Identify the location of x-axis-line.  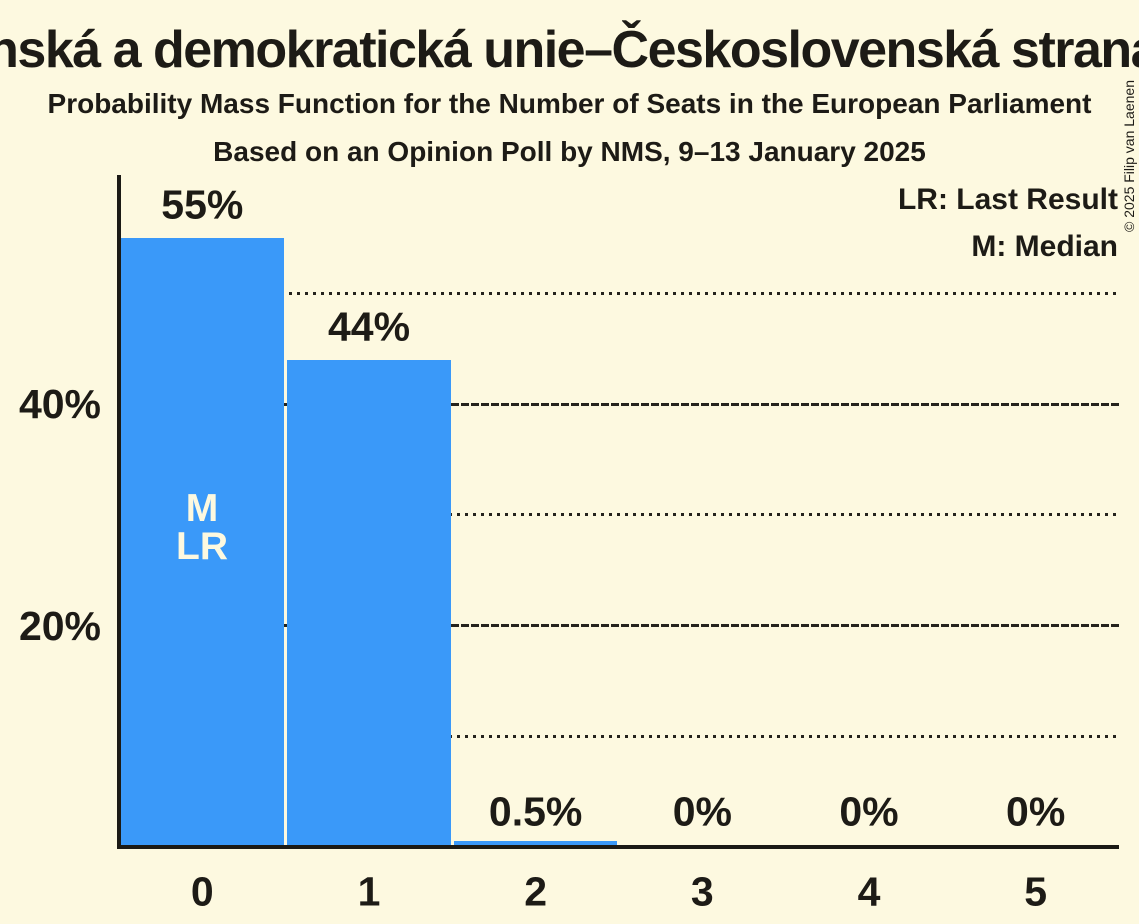
(618, 847).